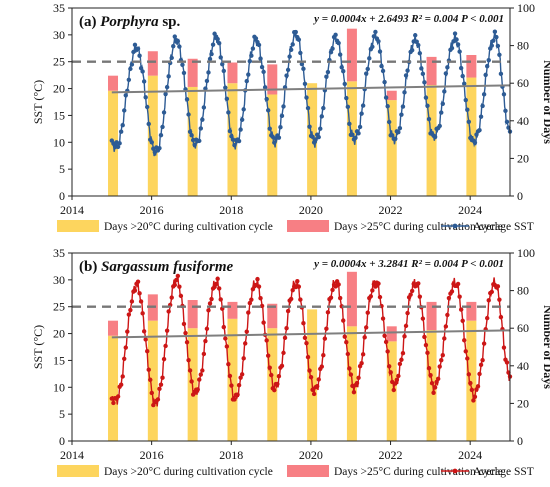 Image resolution: width=550 pixels, height=487 pixels. Describe the element at coordinates (231, 210) in the screenshot. I see `x-tick-label: 2018` at that location.